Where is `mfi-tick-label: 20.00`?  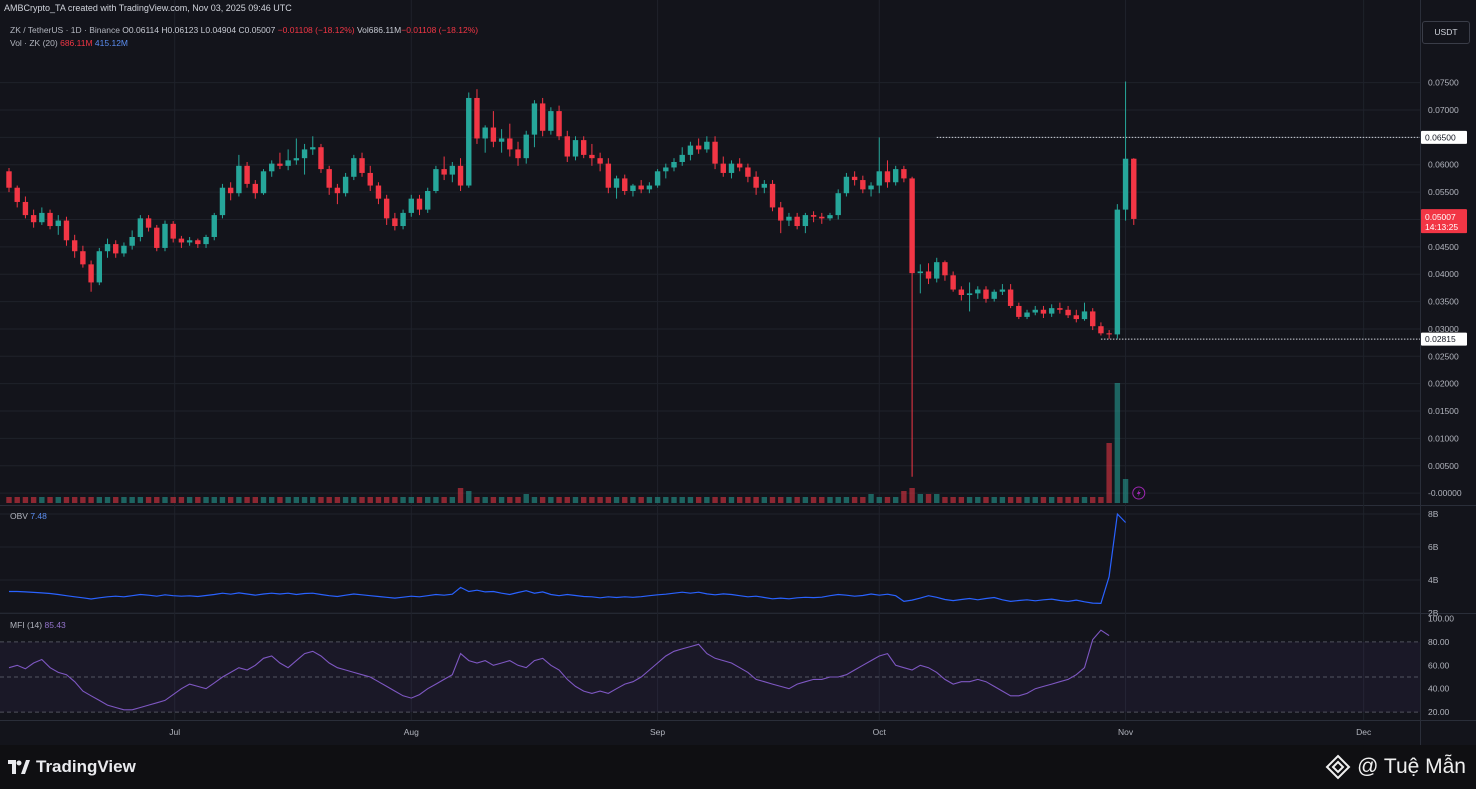
mfi-tick-label: 20.00 is located at coordinates (1439, 712).